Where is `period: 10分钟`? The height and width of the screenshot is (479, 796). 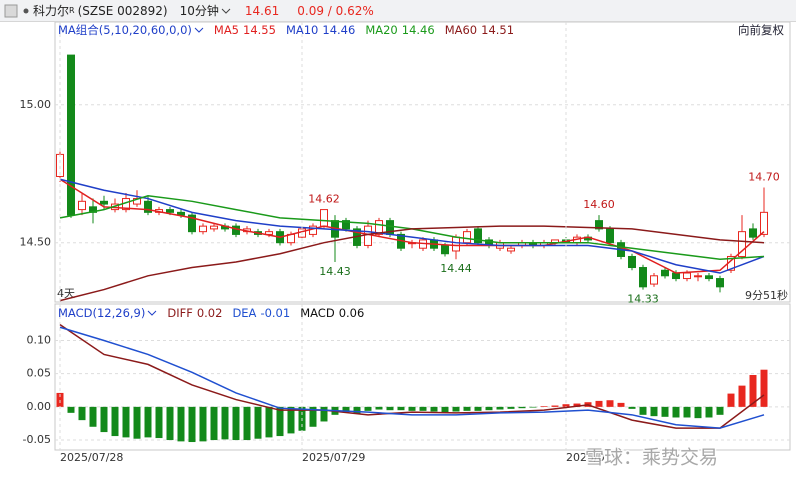
period: 10分钟 is located at coordinates (199, 11).